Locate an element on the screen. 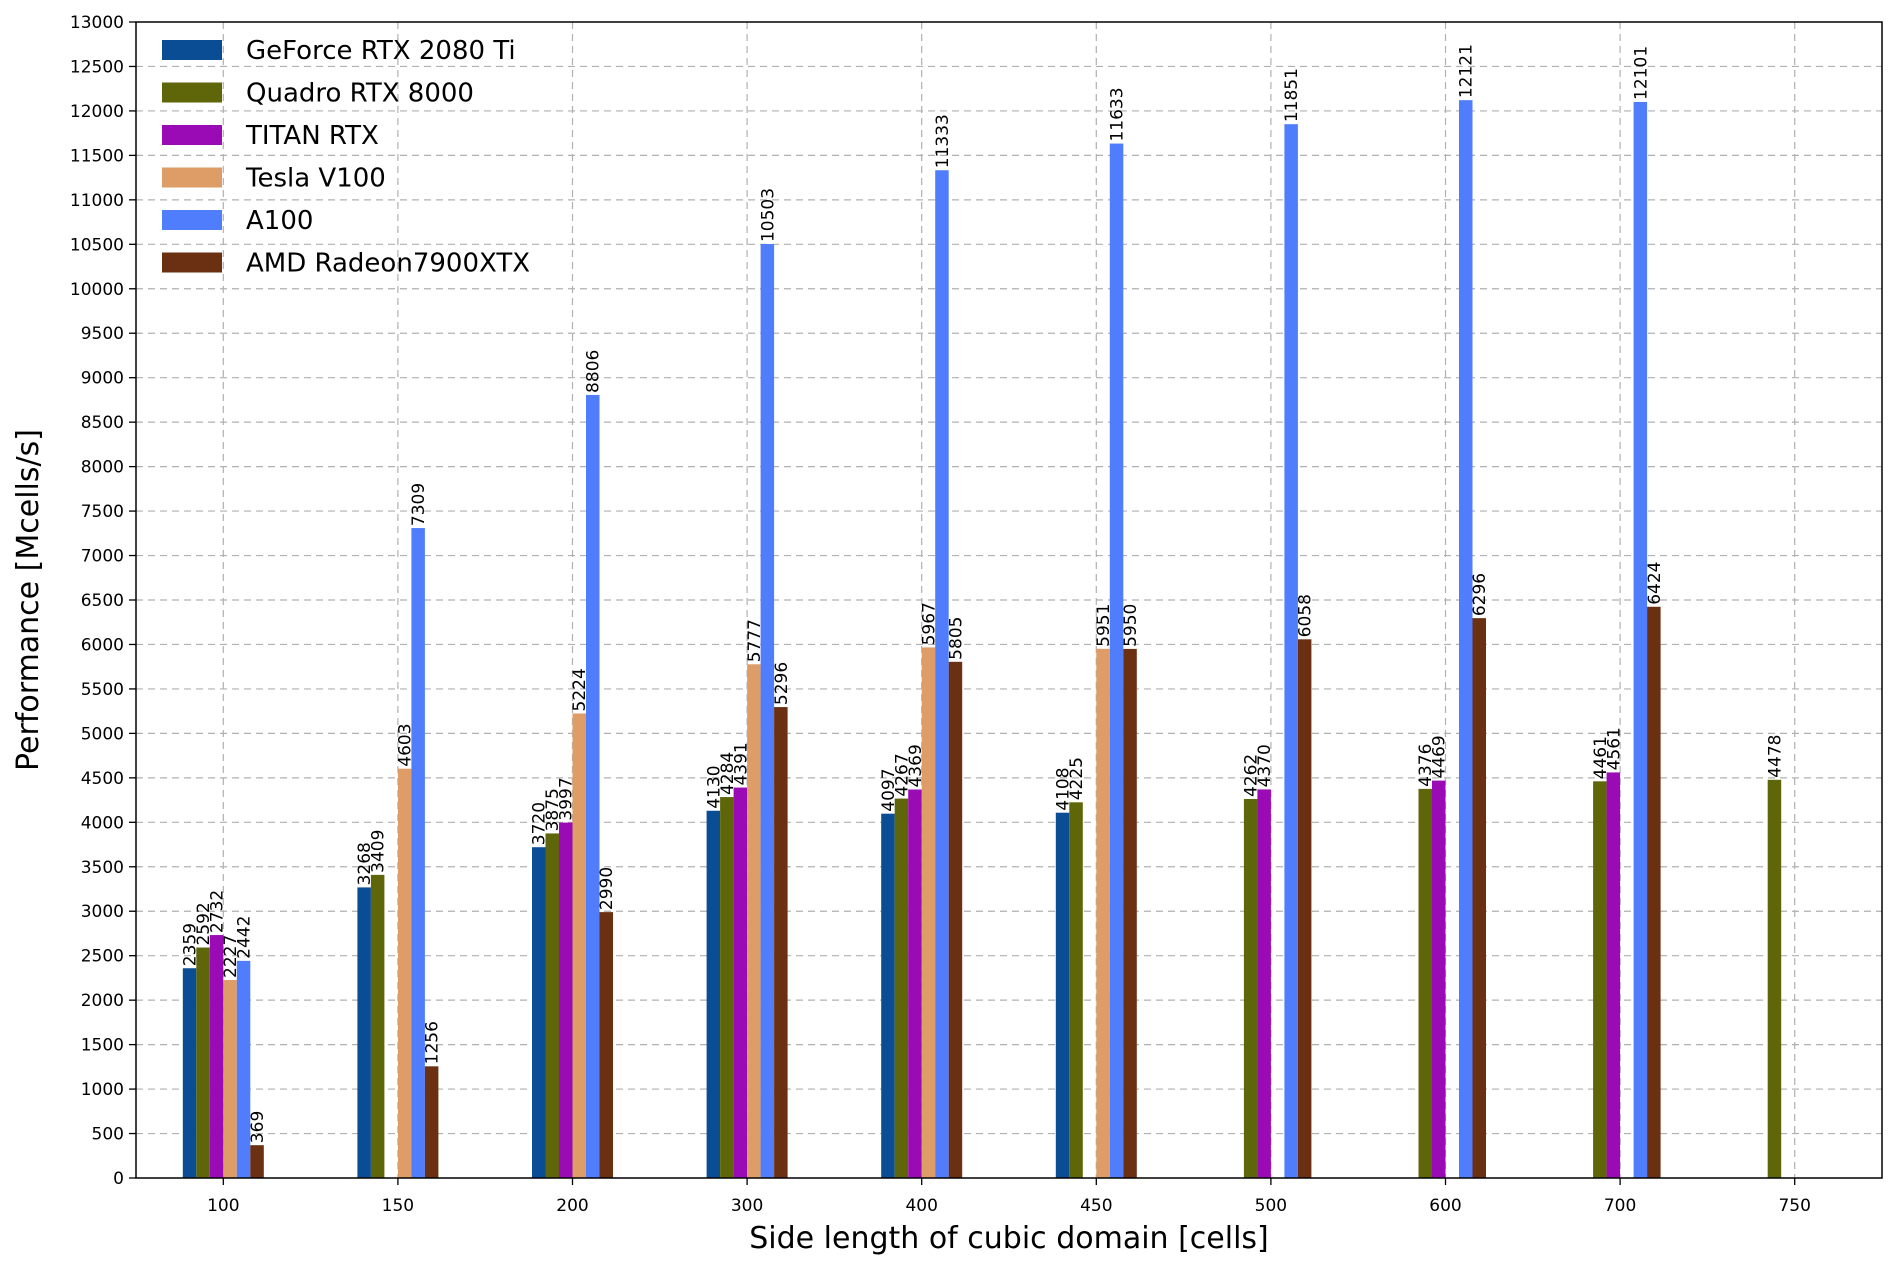 This screenshot has height=1268, width=1895. y-tick-label: 6000 is located at coordinates (102, 645).